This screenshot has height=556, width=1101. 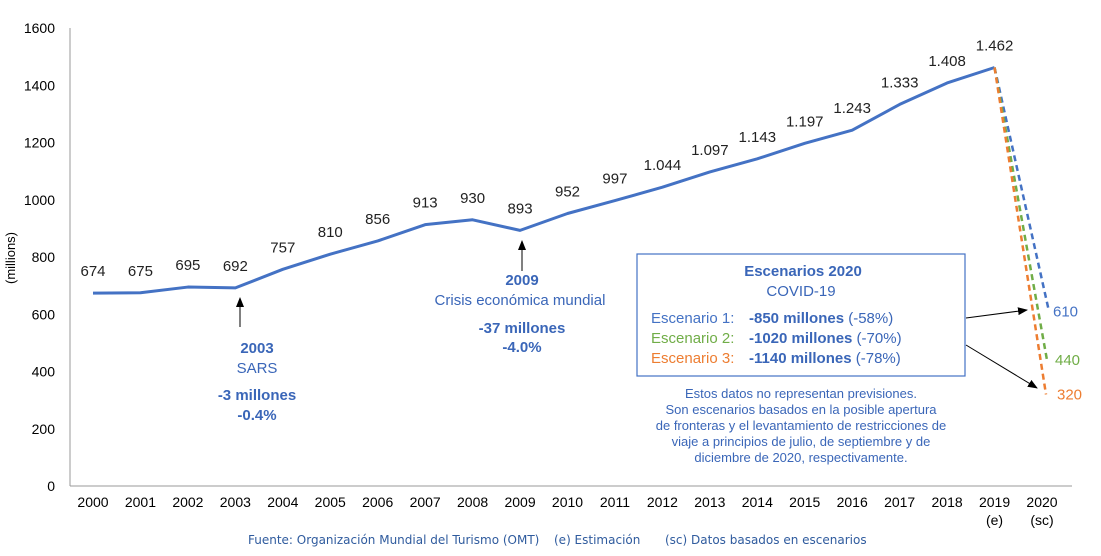 I want to click on scenario-row-1: Escenario 1: -850 millones (-58%), so click(x=772, y=318).